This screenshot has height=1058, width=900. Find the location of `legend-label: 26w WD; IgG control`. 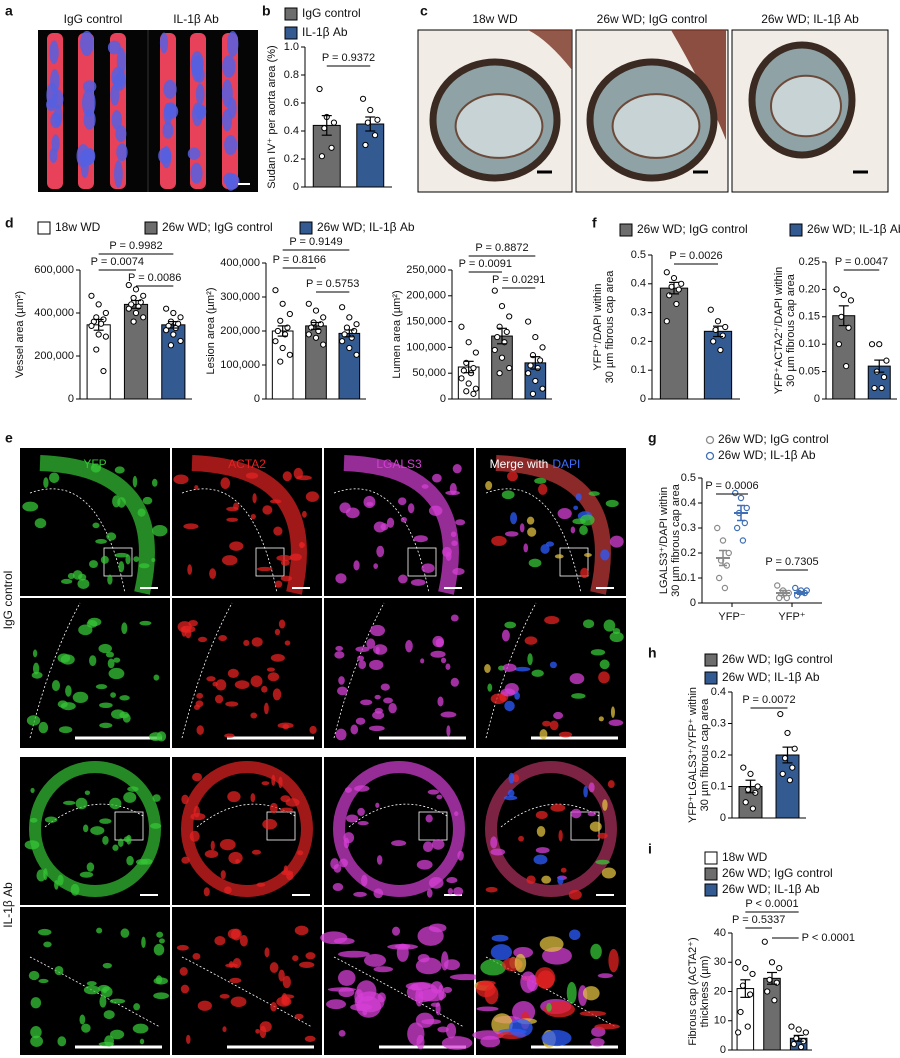

legend-label: 26w WD; IgG control is located at coordinates (777, 659).